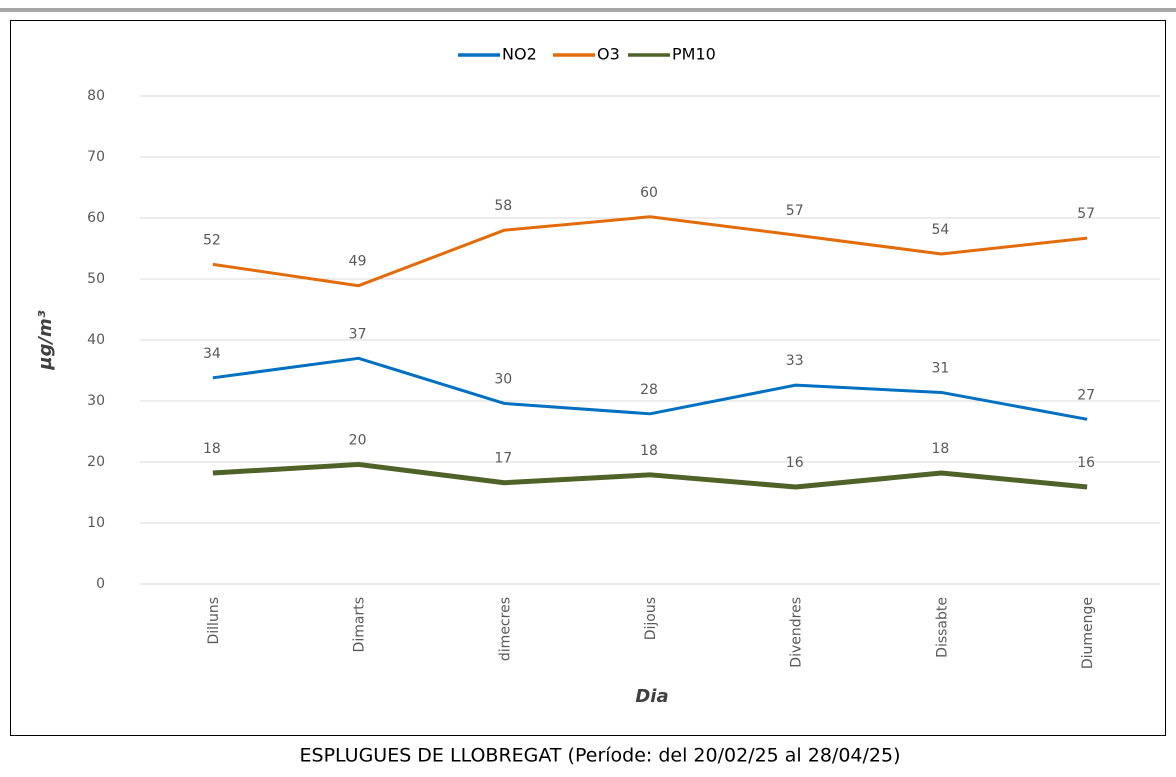  Describe the element at coordinates (588, 10) in the screenshot. I see `top-band` at that location.